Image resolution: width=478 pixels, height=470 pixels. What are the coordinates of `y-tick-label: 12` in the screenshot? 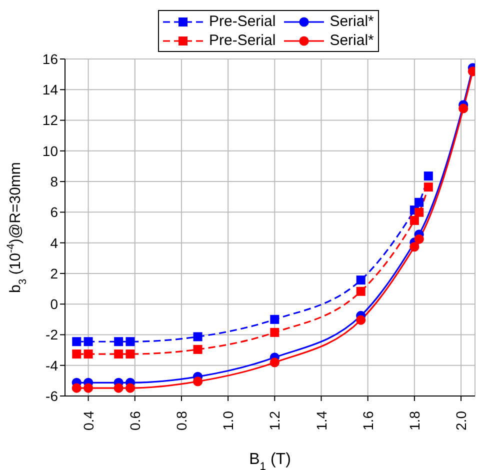 It's located at (50, 120).